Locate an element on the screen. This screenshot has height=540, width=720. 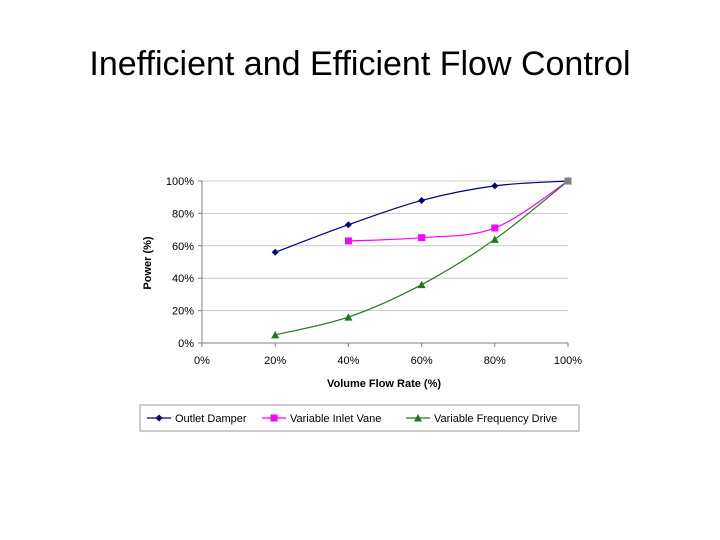
legend-label: Outlet Damper is located at coordinates (211, 419).